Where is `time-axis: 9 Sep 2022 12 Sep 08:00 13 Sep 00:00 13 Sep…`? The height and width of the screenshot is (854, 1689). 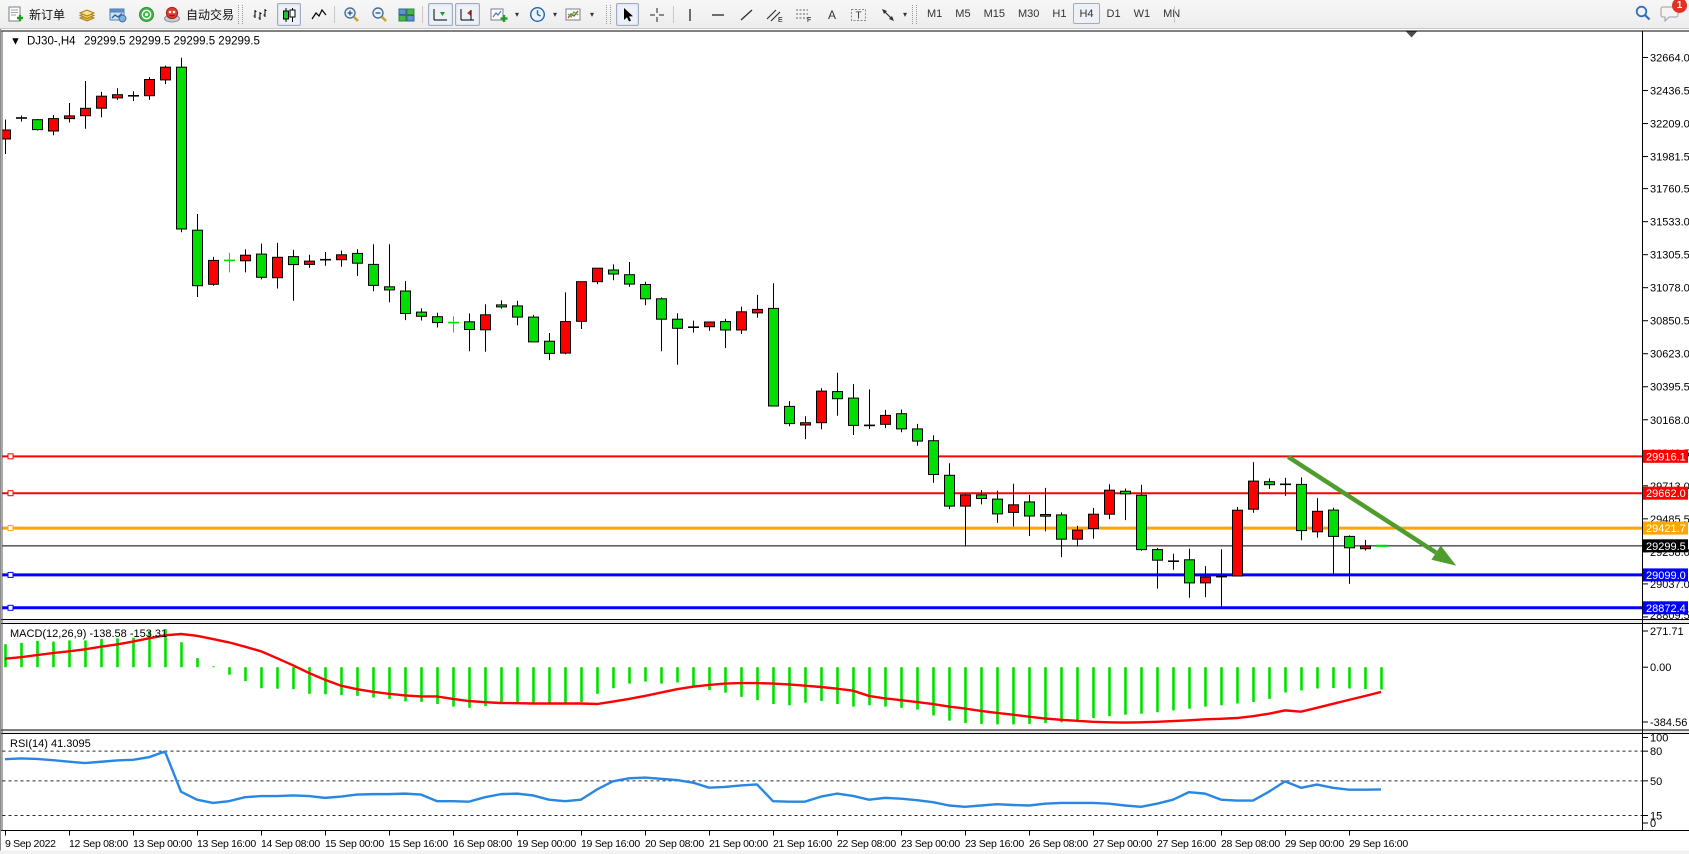
time-axis: 9 Sep 2022 12 Sep 08:00 13 Sep 00:00 13 Sep… is located at coordinates (707, 840).